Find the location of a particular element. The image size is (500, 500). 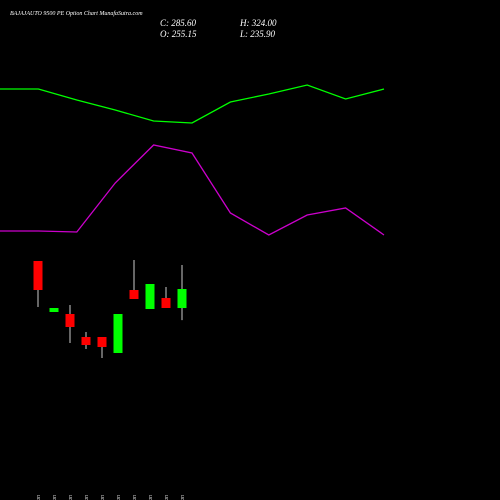

x-tick-label: 15 Jan is located at coordinates (183, 497).